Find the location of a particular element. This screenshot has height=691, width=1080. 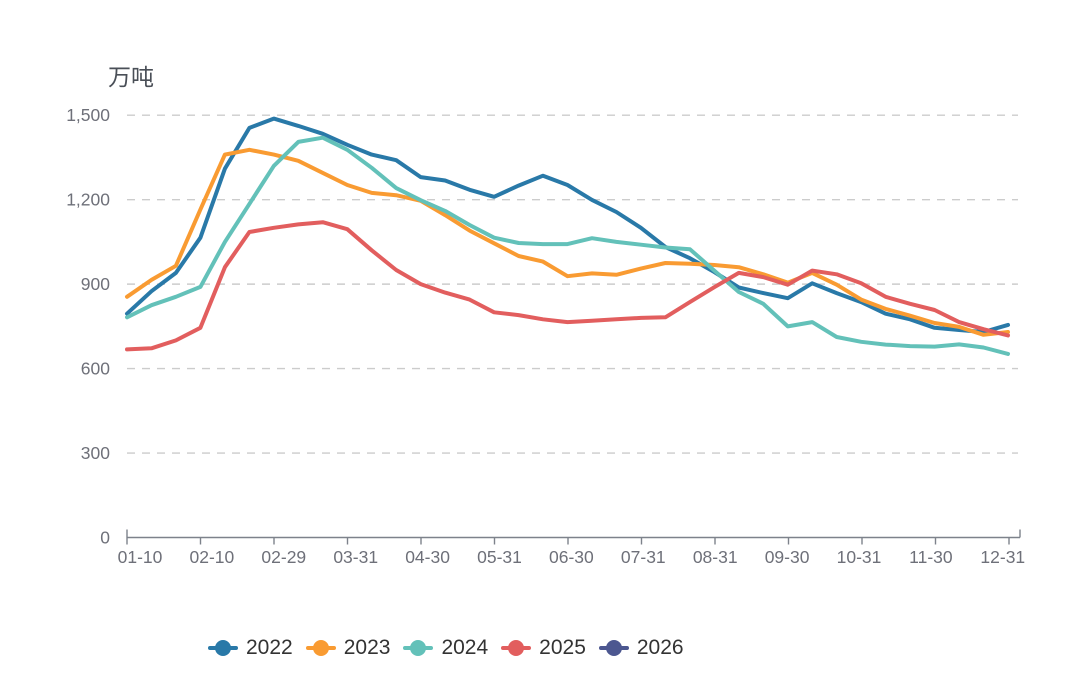

x-tick-label: 01-10 is located at coordinates (140, 557).